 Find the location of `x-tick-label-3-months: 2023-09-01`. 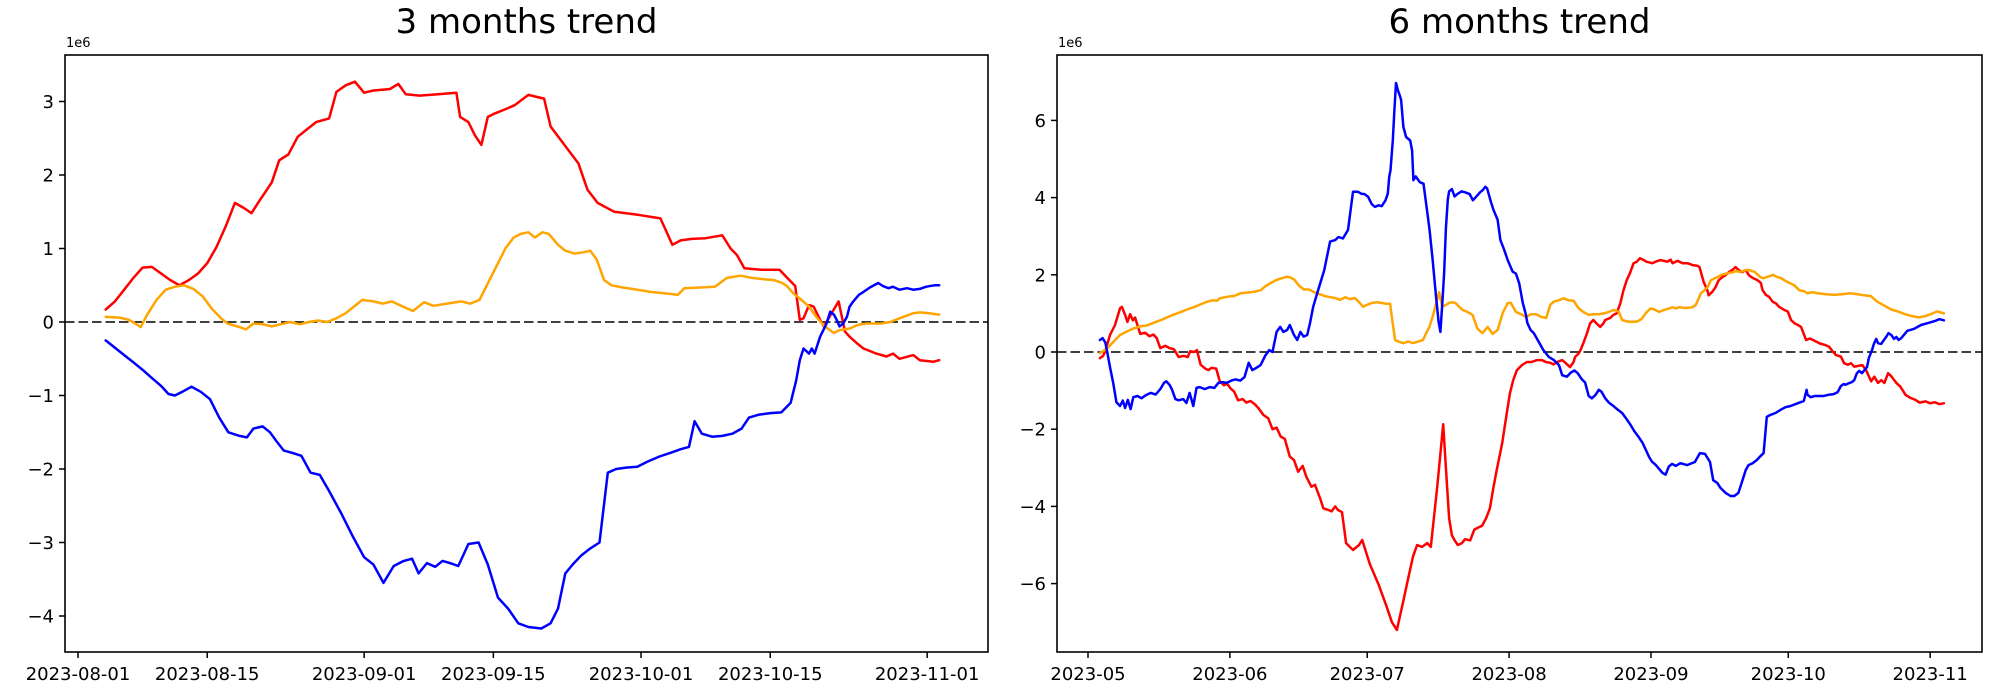

x-tick-label-3-months: 2023-09-01 is located at coordinates (364, 674).